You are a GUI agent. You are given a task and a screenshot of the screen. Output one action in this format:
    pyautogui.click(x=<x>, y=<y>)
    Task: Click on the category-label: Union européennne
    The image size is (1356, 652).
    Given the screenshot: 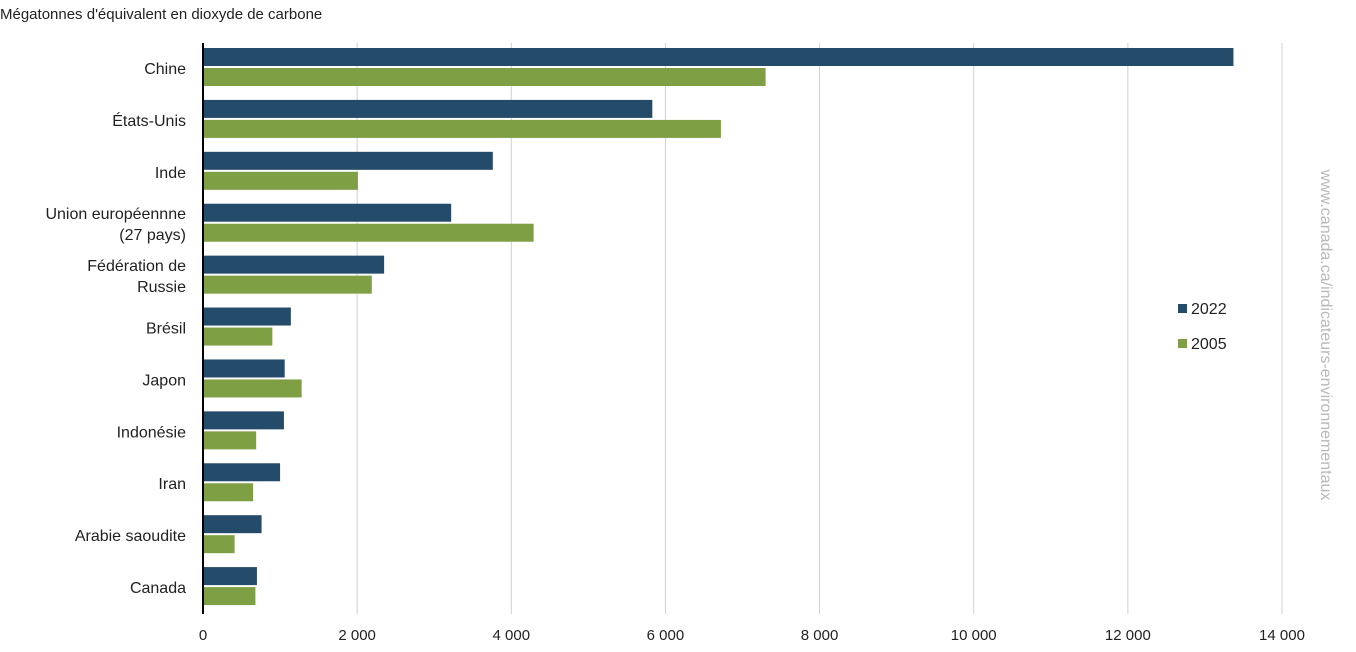 What is the action you would take?
    pyautogui.click(x=115, y=214)
    